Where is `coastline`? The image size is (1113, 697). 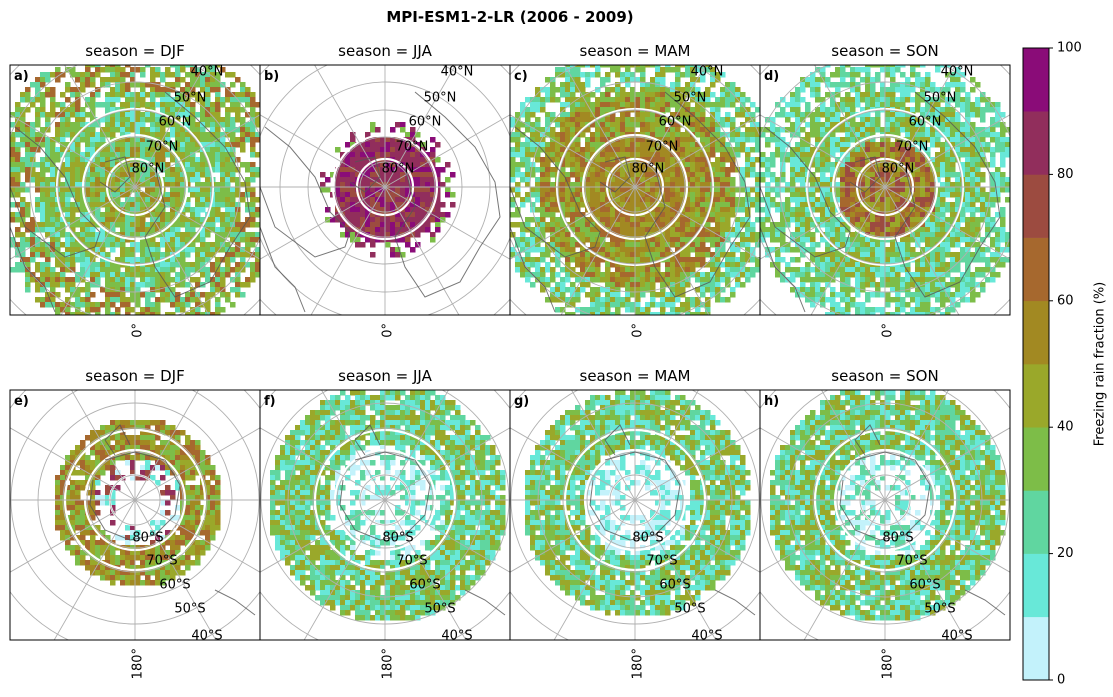
coastline is located at coordinates (283, 269).